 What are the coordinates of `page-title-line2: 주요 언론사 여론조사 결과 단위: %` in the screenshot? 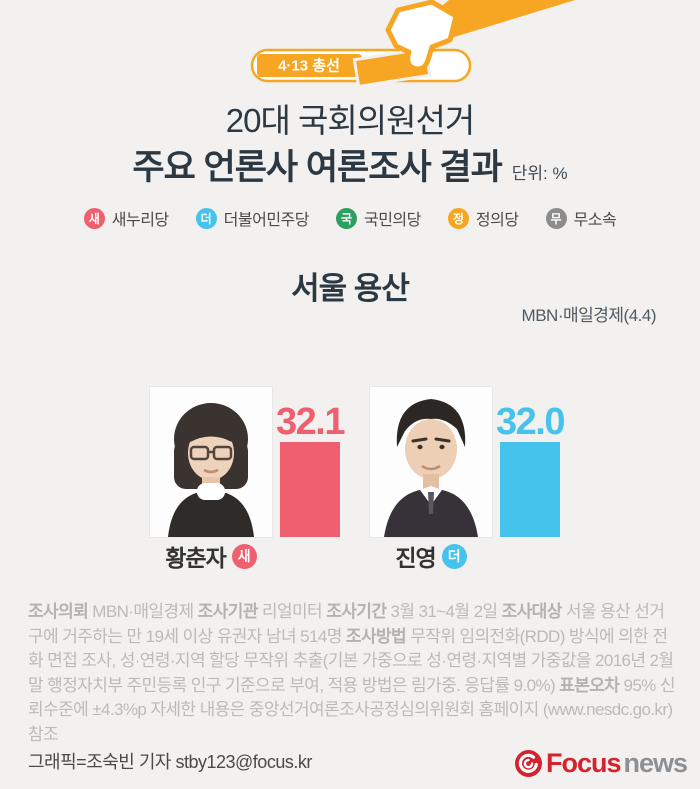 It's located at (350, 170).